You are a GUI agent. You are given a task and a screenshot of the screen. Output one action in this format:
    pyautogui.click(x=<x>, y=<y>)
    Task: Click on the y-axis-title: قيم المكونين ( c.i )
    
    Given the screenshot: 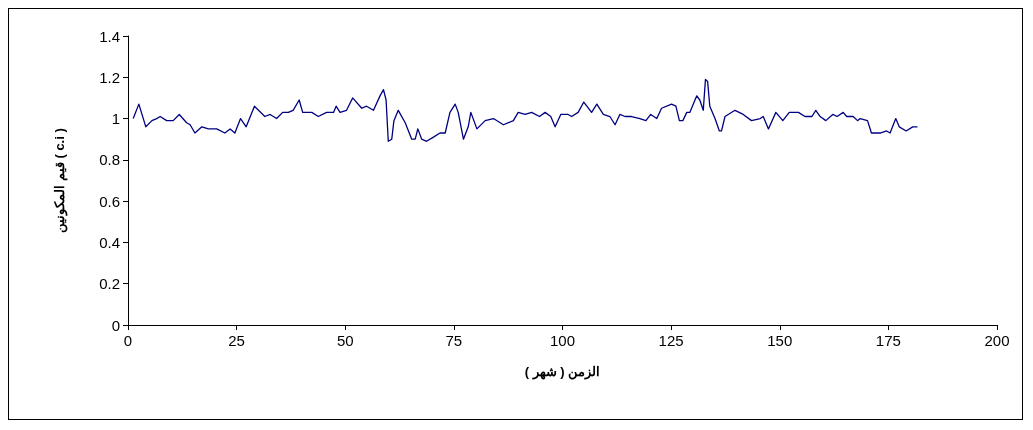 What is the action you would take?
    pyautogui.click(x=60, y=180)
    